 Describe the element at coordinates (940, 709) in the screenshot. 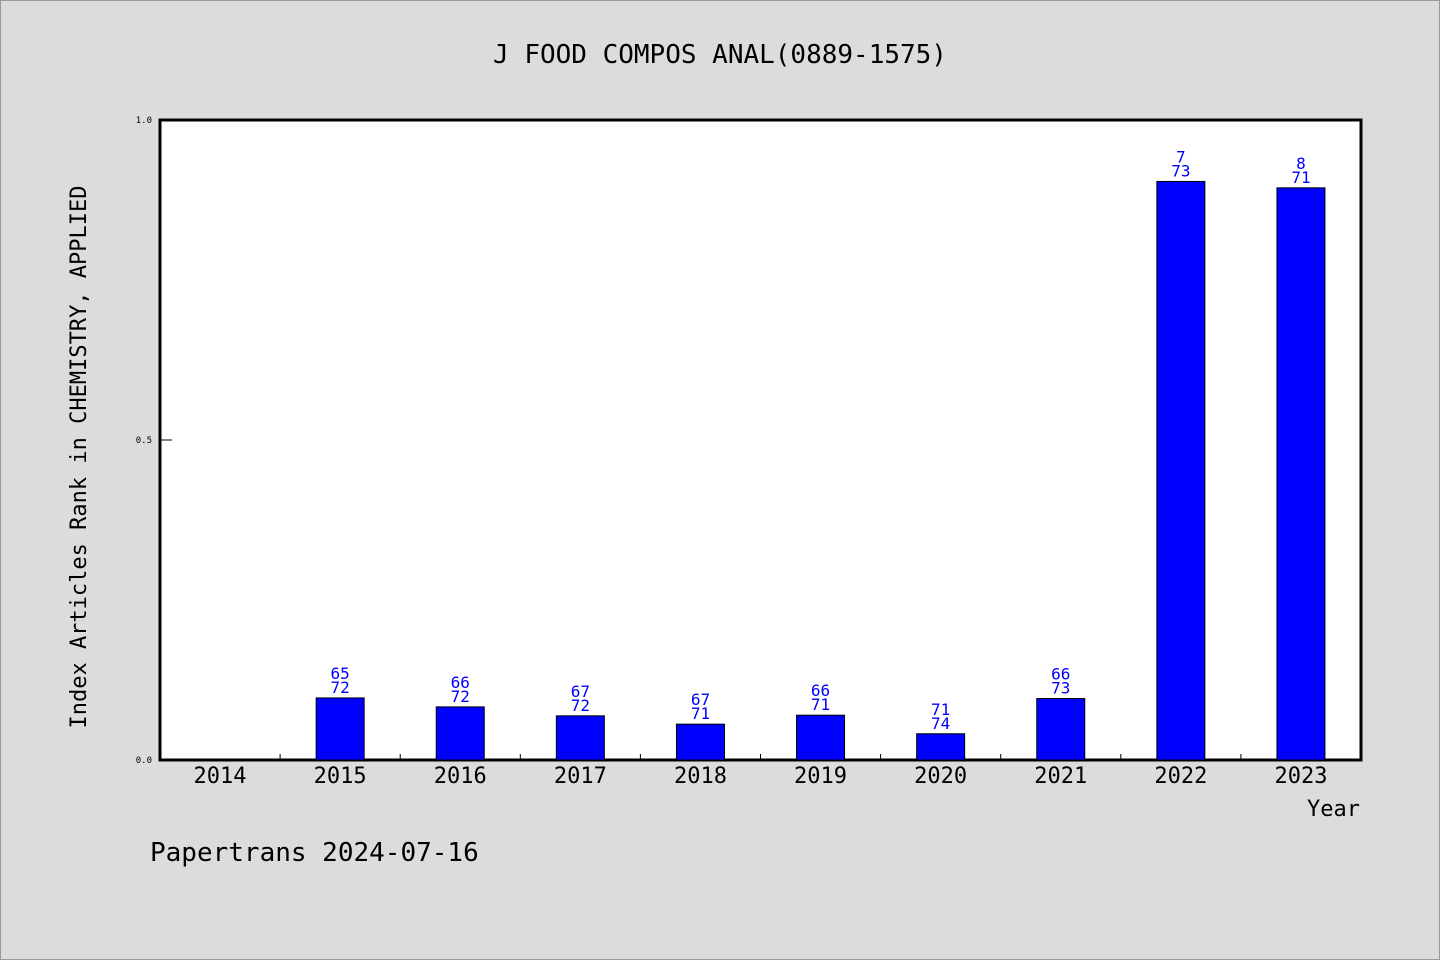

I see `bar-rank-label: 71` at that location.